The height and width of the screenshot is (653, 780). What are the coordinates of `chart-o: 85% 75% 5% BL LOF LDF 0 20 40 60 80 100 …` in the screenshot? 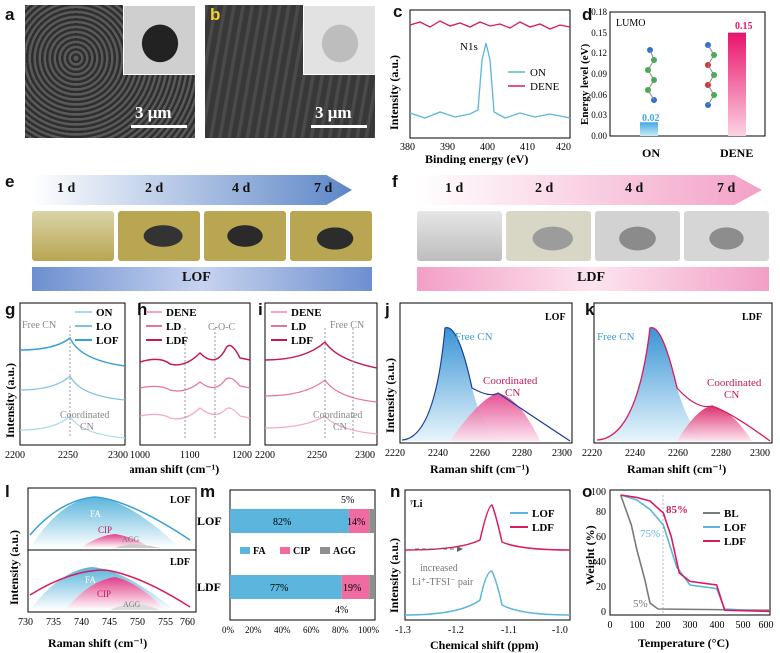 It's located at (678, 568).